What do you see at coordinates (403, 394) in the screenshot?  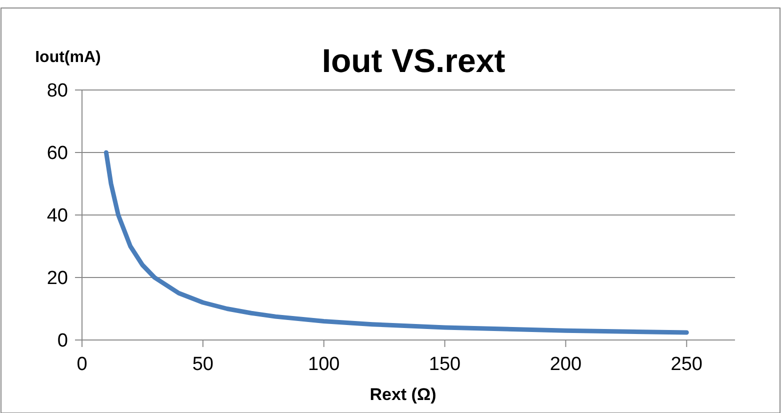 I see `x-axis-title: Rext (Ω)` at bounding box center [403, 394].